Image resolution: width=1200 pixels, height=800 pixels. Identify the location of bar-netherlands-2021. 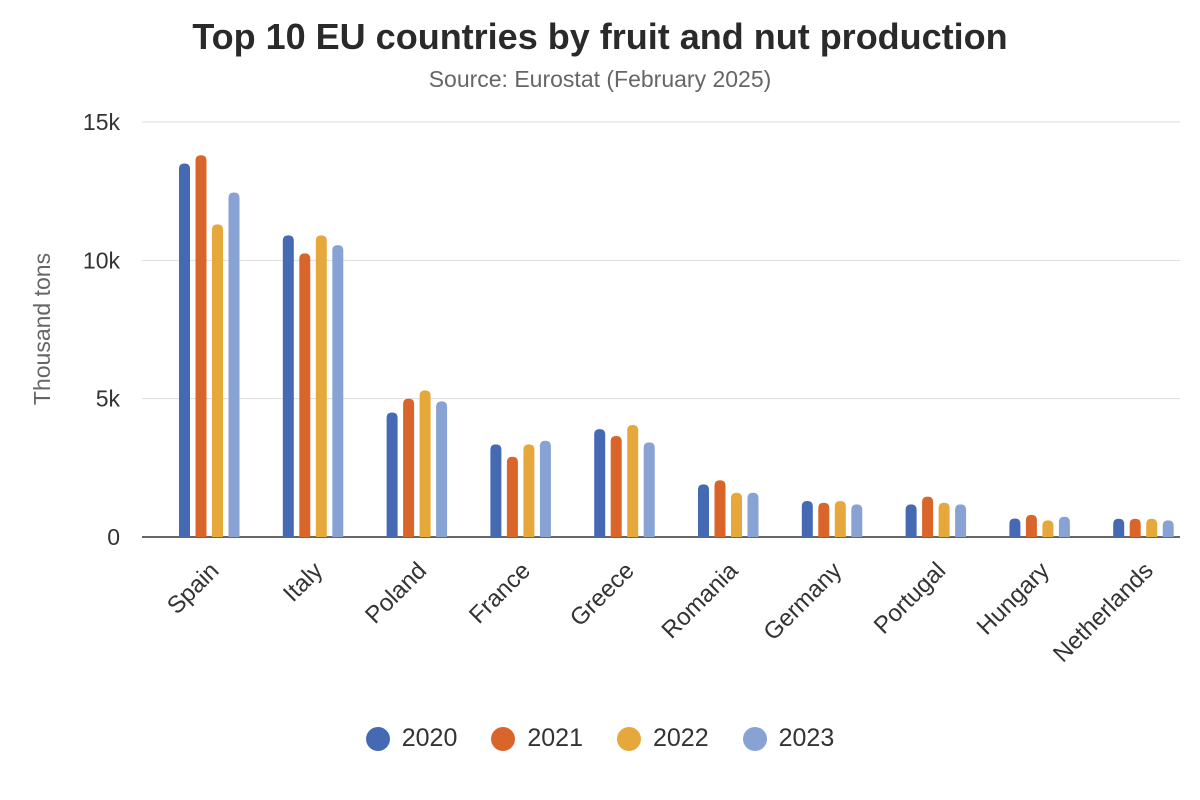
(1135, 527).